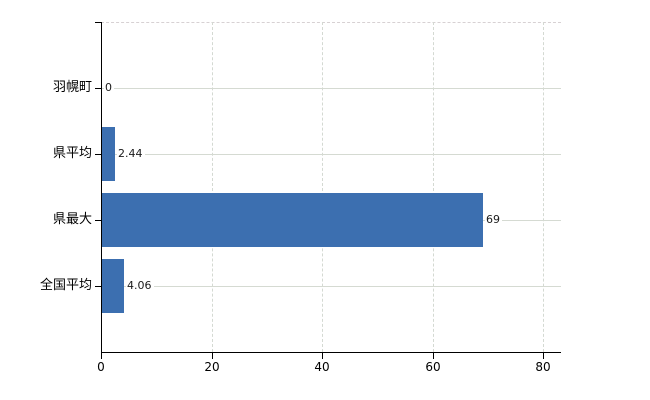 The image size is (650, 400). Describe the element at coordinates (65, 285) in the screenshot. I see `category-label: 全国平均` at that location.